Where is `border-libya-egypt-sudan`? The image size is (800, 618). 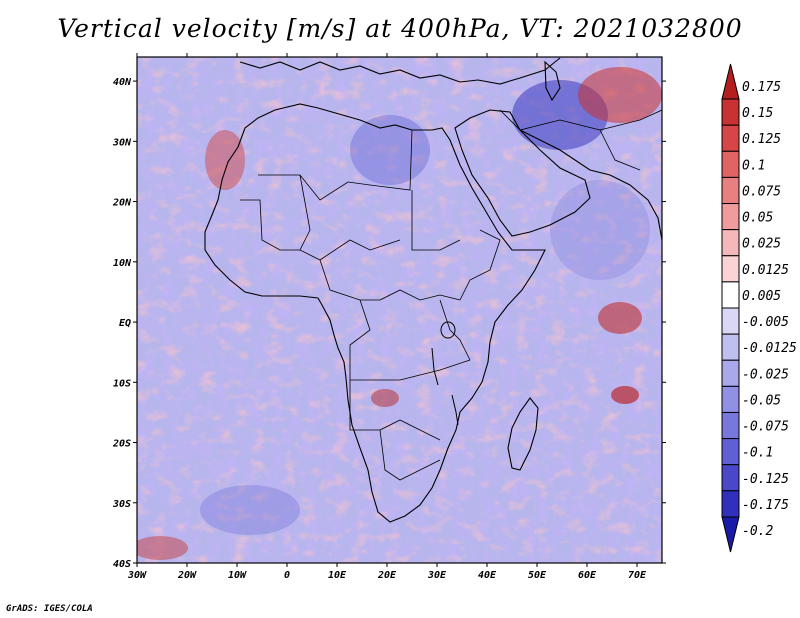 border-libya-egypt-sudan is located at coordinates (436, 220).